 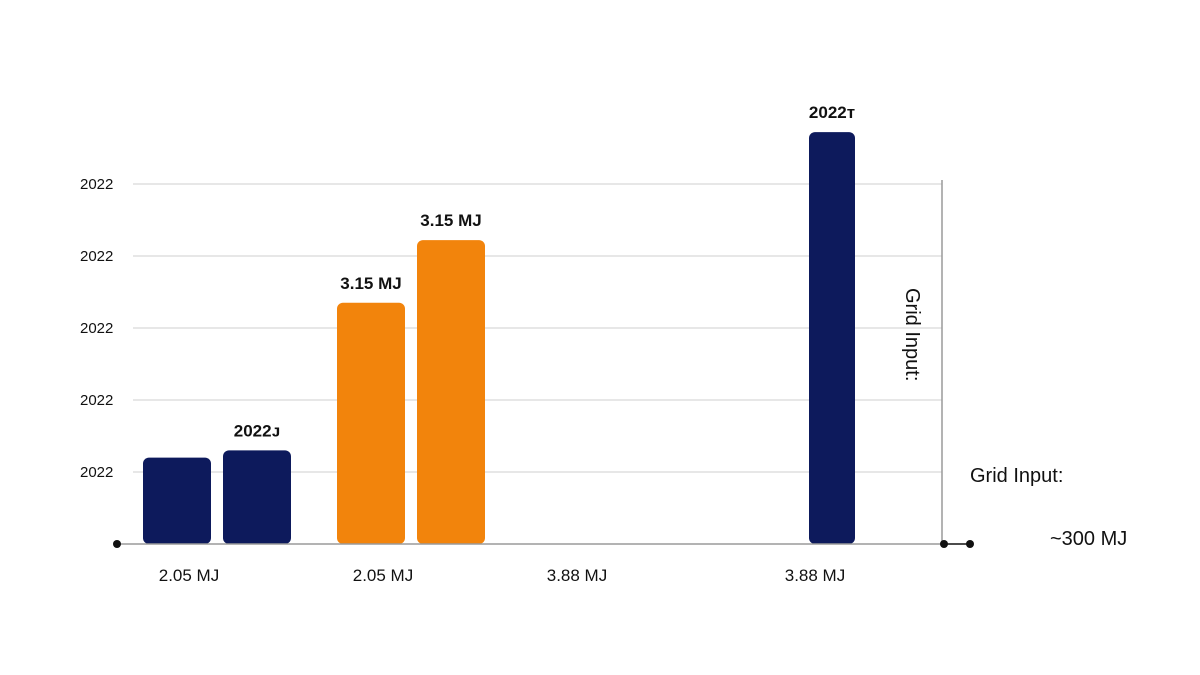 What do you see at coordinates (1016, 476) in the screenshot?
I see `grid-input-label: Grid Input:` at bounding box center [1016, 476].